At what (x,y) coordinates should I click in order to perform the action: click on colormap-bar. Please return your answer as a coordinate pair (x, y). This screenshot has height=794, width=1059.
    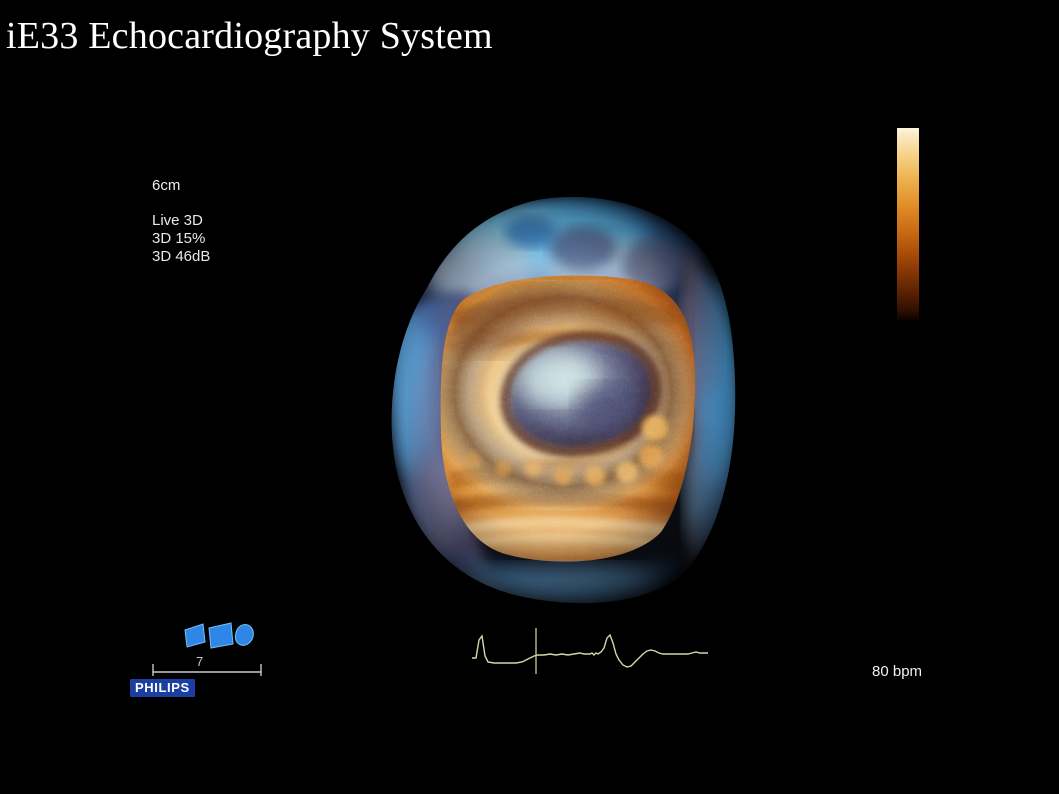
    Looking at the image, I should click on (908, 224).